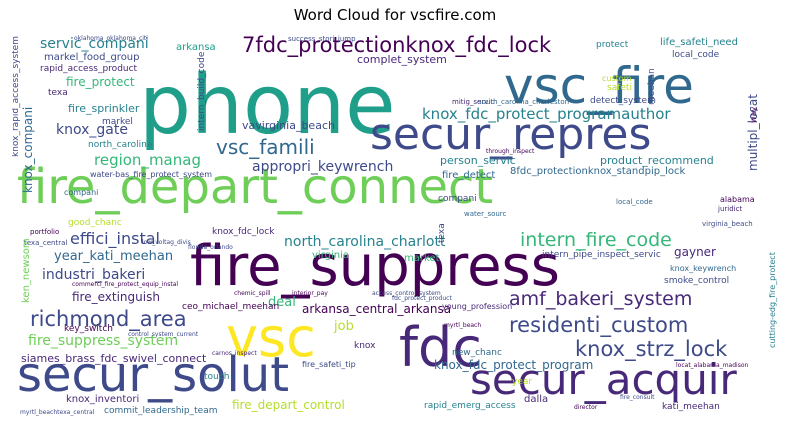 The width and height of the screenshot is (790, 427). What do you see at coordinates (478, 160) in the screenshot?
I see `word-43: person_servic` at bounding box center [478, 160].